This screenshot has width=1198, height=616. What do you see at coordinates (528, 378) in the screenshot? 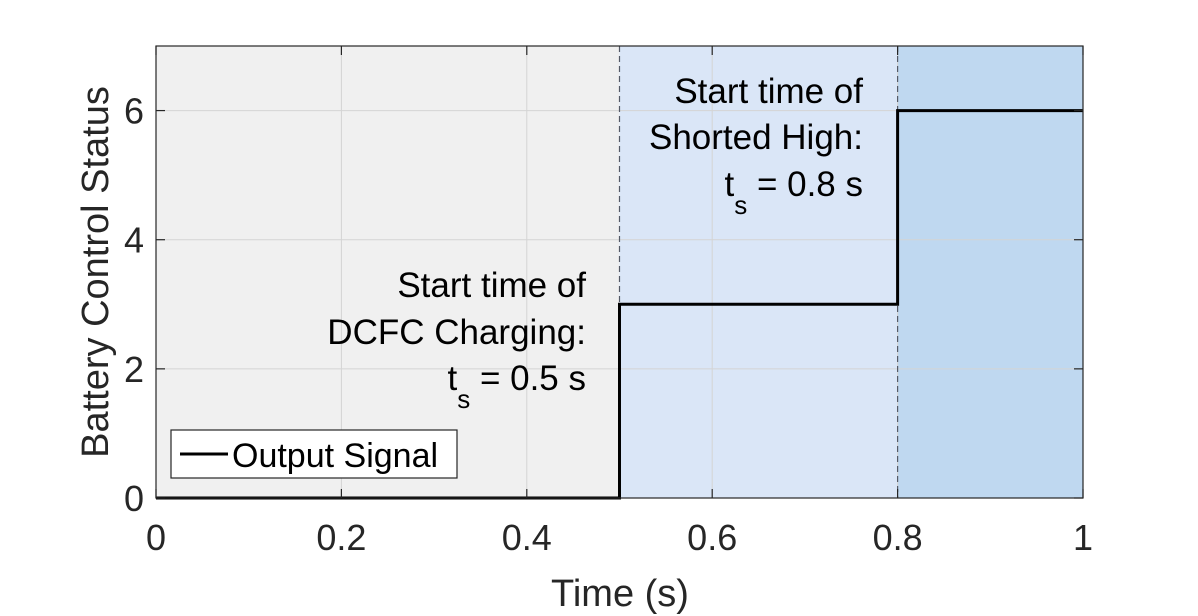
I see `annotation-dcfc-value: = 0.5 s` at bounding box center [528, 378].